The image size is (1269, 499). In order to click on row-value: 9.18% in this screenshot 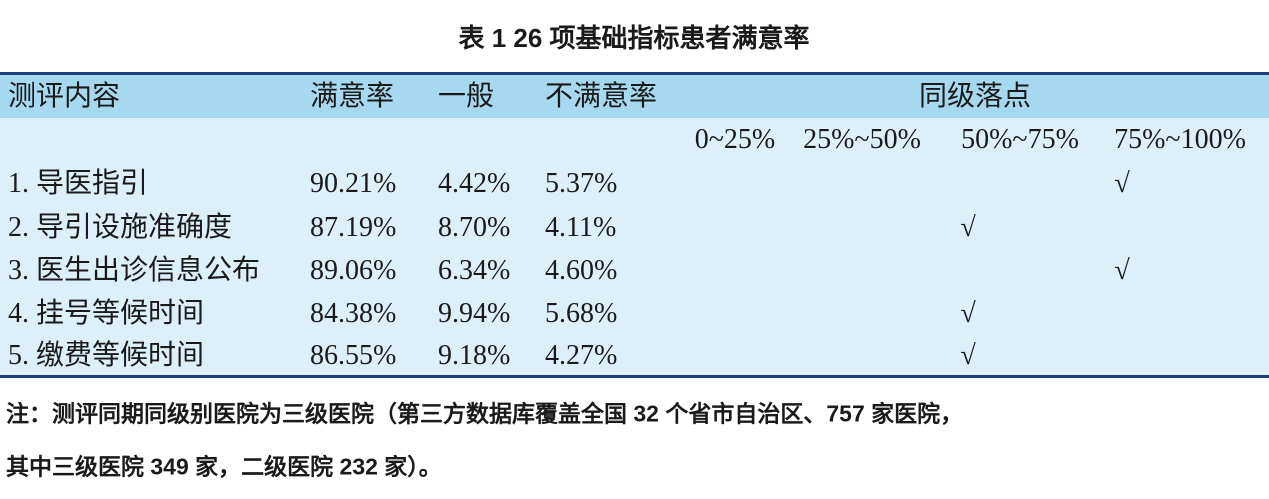, I will do `click(474, 355)`.